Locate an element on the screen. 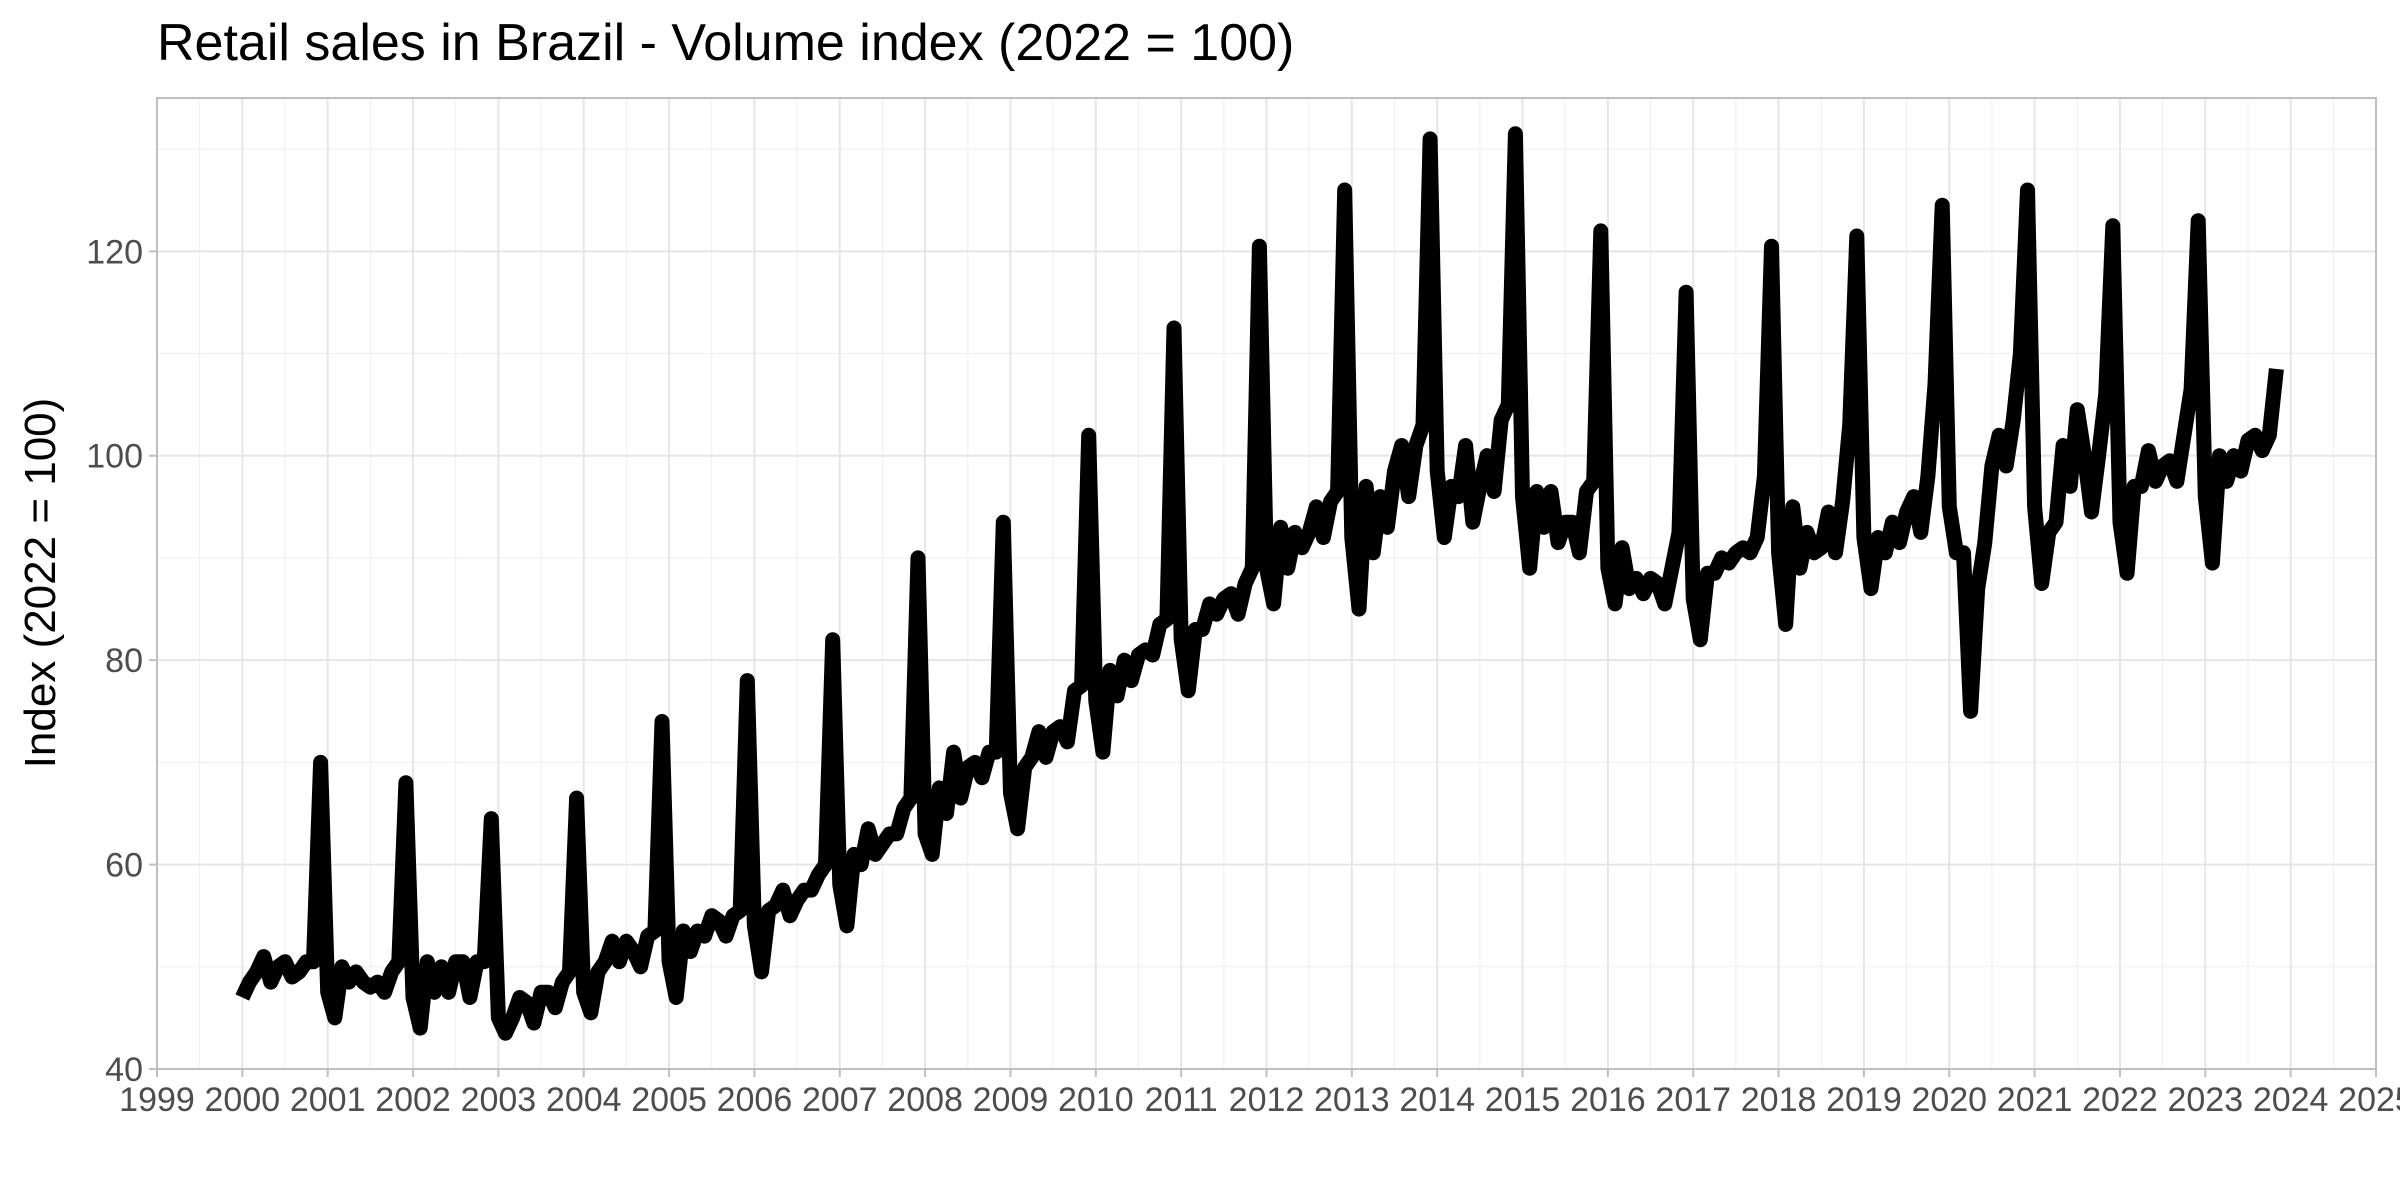 Image resolution: width=2400 pixels, height=1200 pixels. x-tick-label: 2006 is located at coordinates (755, 1100).